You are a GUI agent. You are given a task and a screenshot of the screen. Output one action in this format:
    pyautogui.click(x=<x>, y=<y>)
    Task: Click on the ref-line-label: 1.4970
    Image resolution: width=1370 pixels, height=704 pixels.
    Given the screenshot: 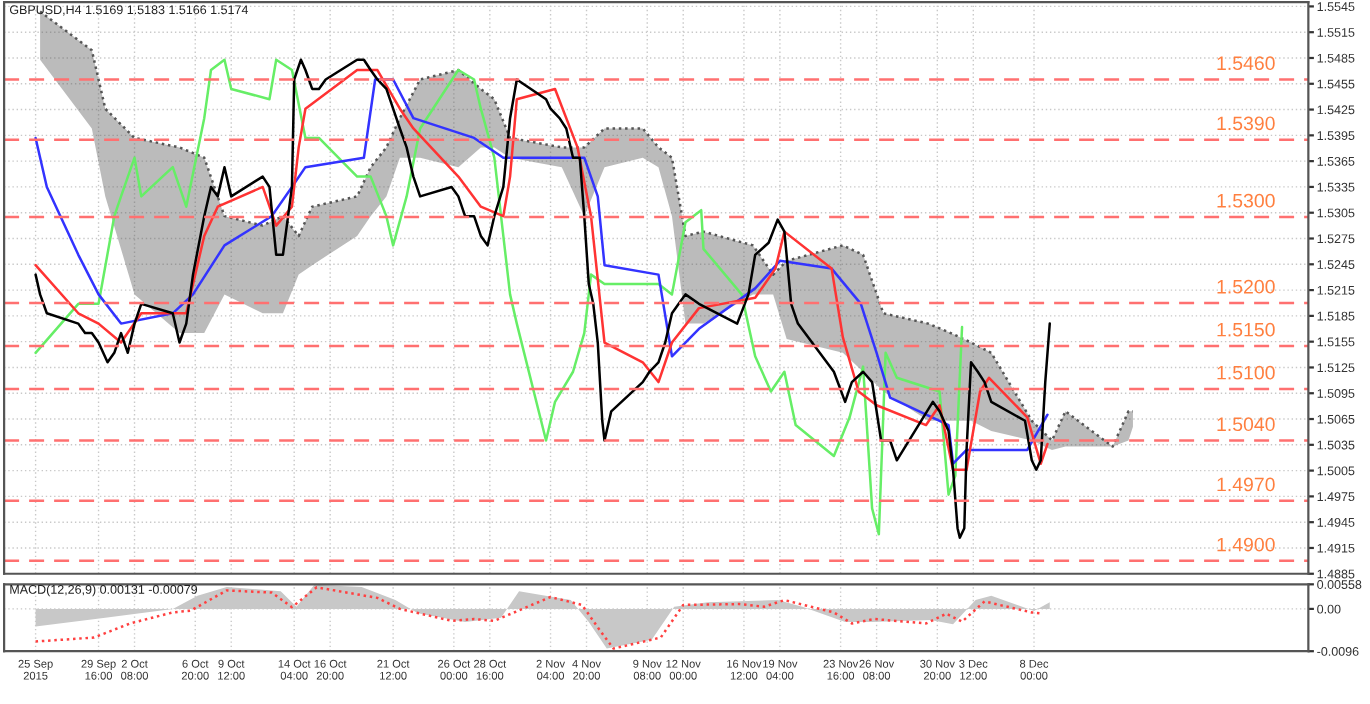 What is the action you would take?
    pyautogui.click(x=1246, y=484)
    